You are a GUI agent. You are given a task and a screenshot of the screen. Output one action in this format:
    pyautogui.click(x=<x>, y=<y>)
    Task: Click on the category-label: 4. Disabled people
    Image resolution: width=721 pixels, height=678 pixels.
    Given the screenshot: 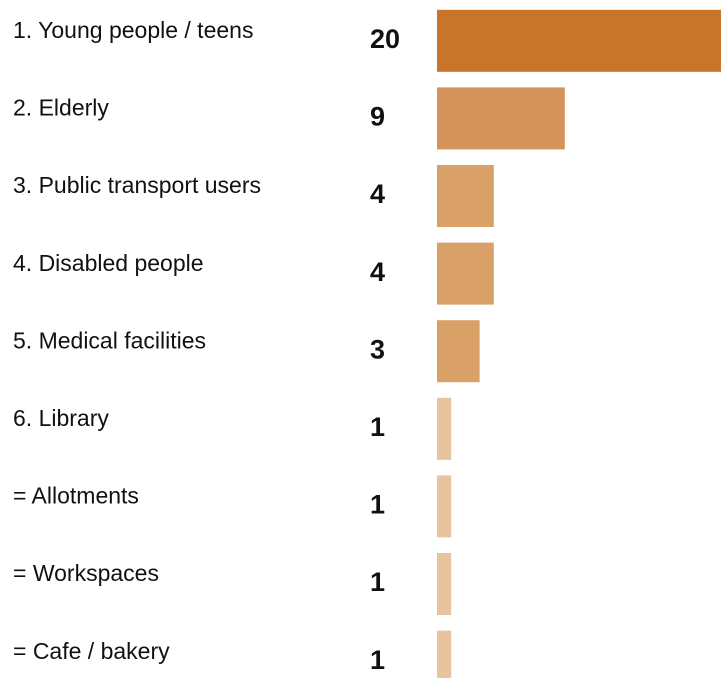 What is the action you would take?
    pyautogui.click(x=108, y=263)
    